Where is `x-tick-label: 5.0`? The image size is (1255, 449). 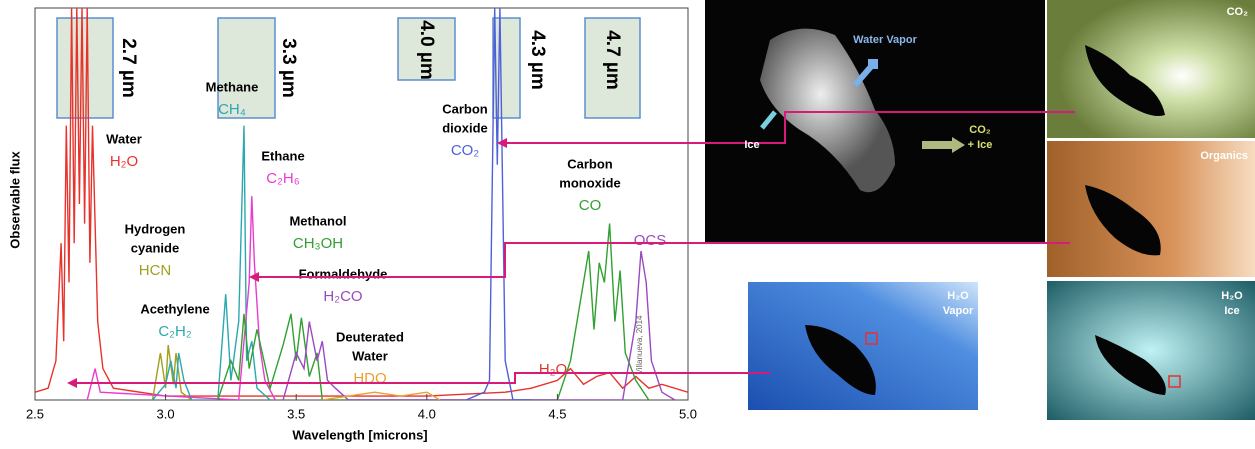 x-tick-label: 5.0 is located at coordinates (688, 413).